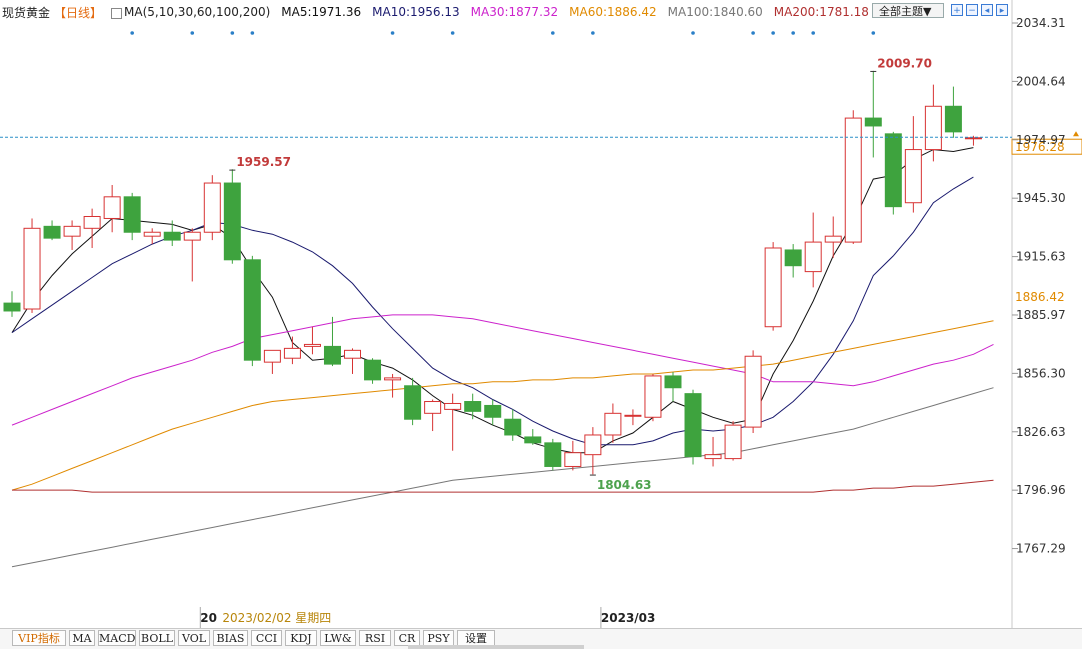 Image resolution: width=1082 pixels, height=650 pixels. Describe the element at coordinates (1041, 140) in the screenshot. I see `y-tick-label: 1974.97` at that location.